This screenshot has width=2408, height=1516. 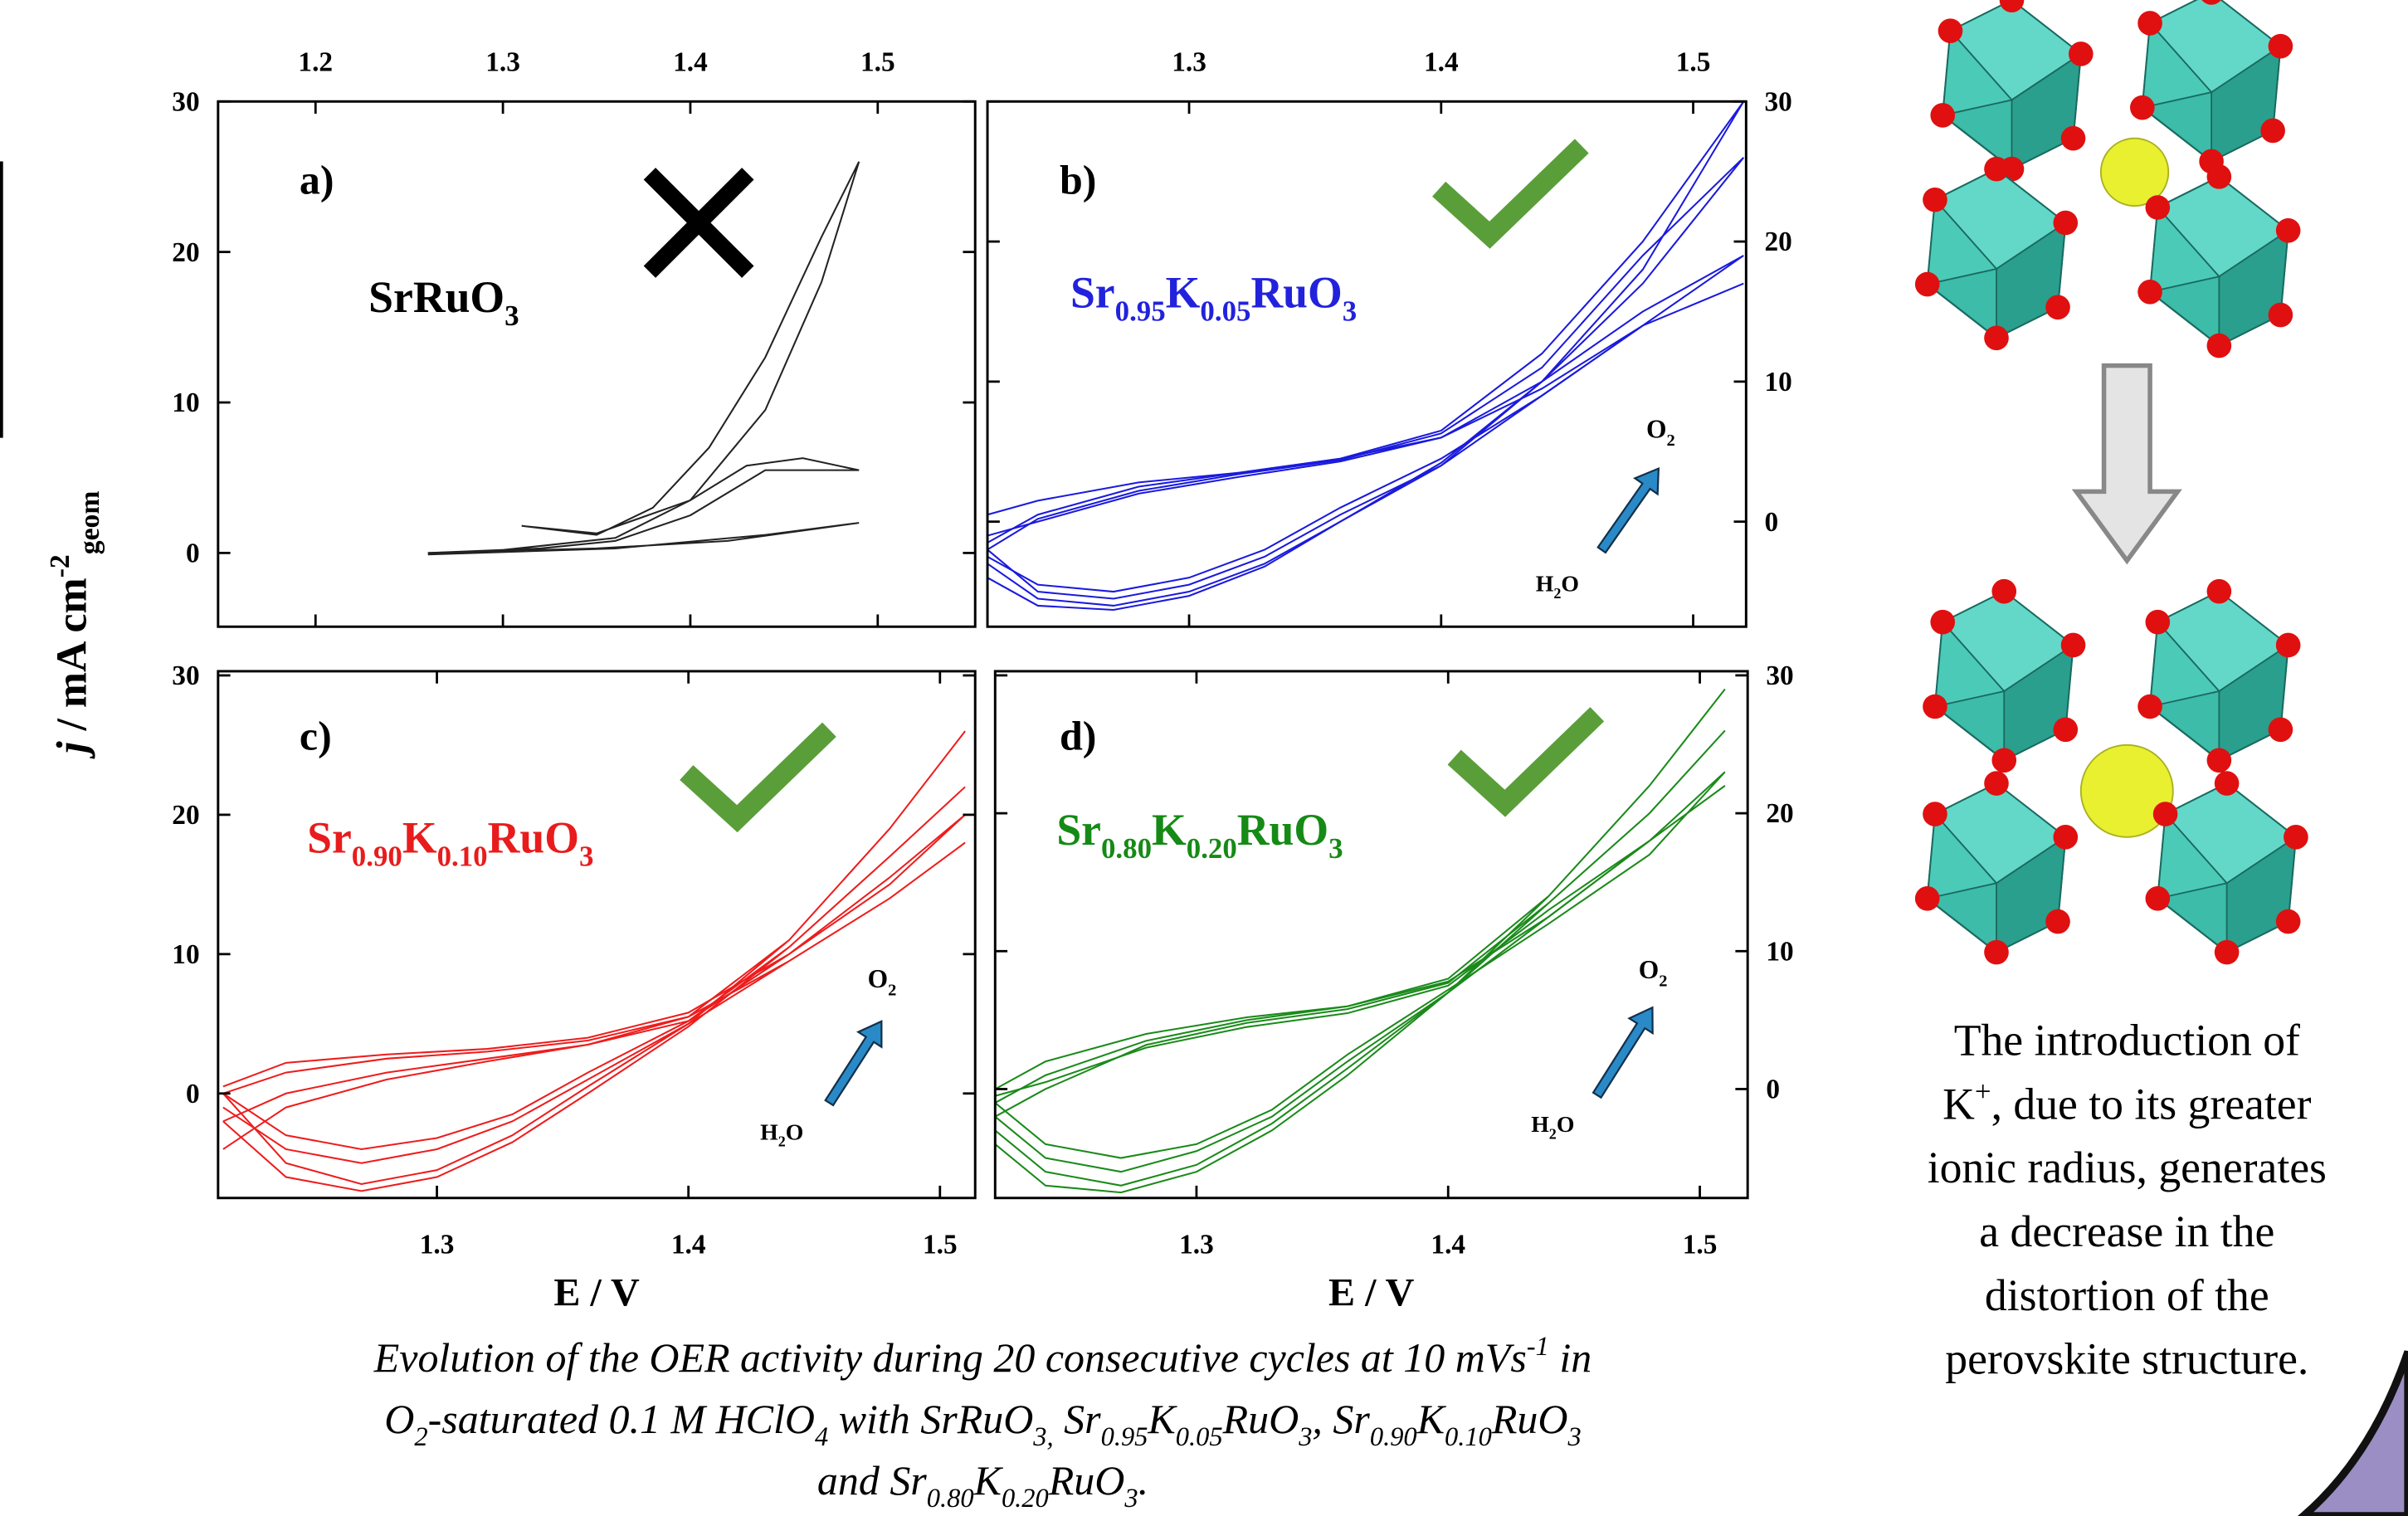 I want to click on caption-line: and Sr0.80K0.20RuO3., so click(x=982, y=1485).